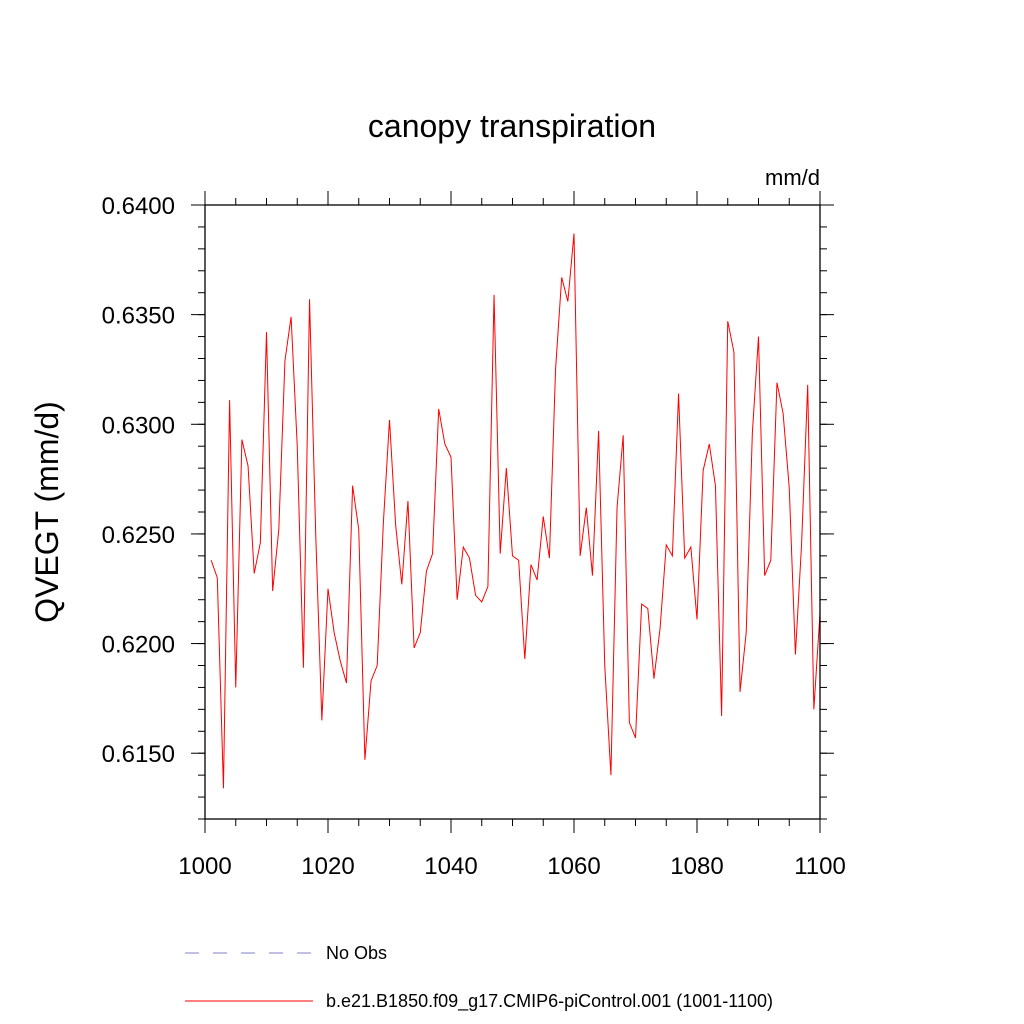  Describe the element at coordinates (356, 953) in the screenshot. I see `legend-label-0: No Obs` at that location.